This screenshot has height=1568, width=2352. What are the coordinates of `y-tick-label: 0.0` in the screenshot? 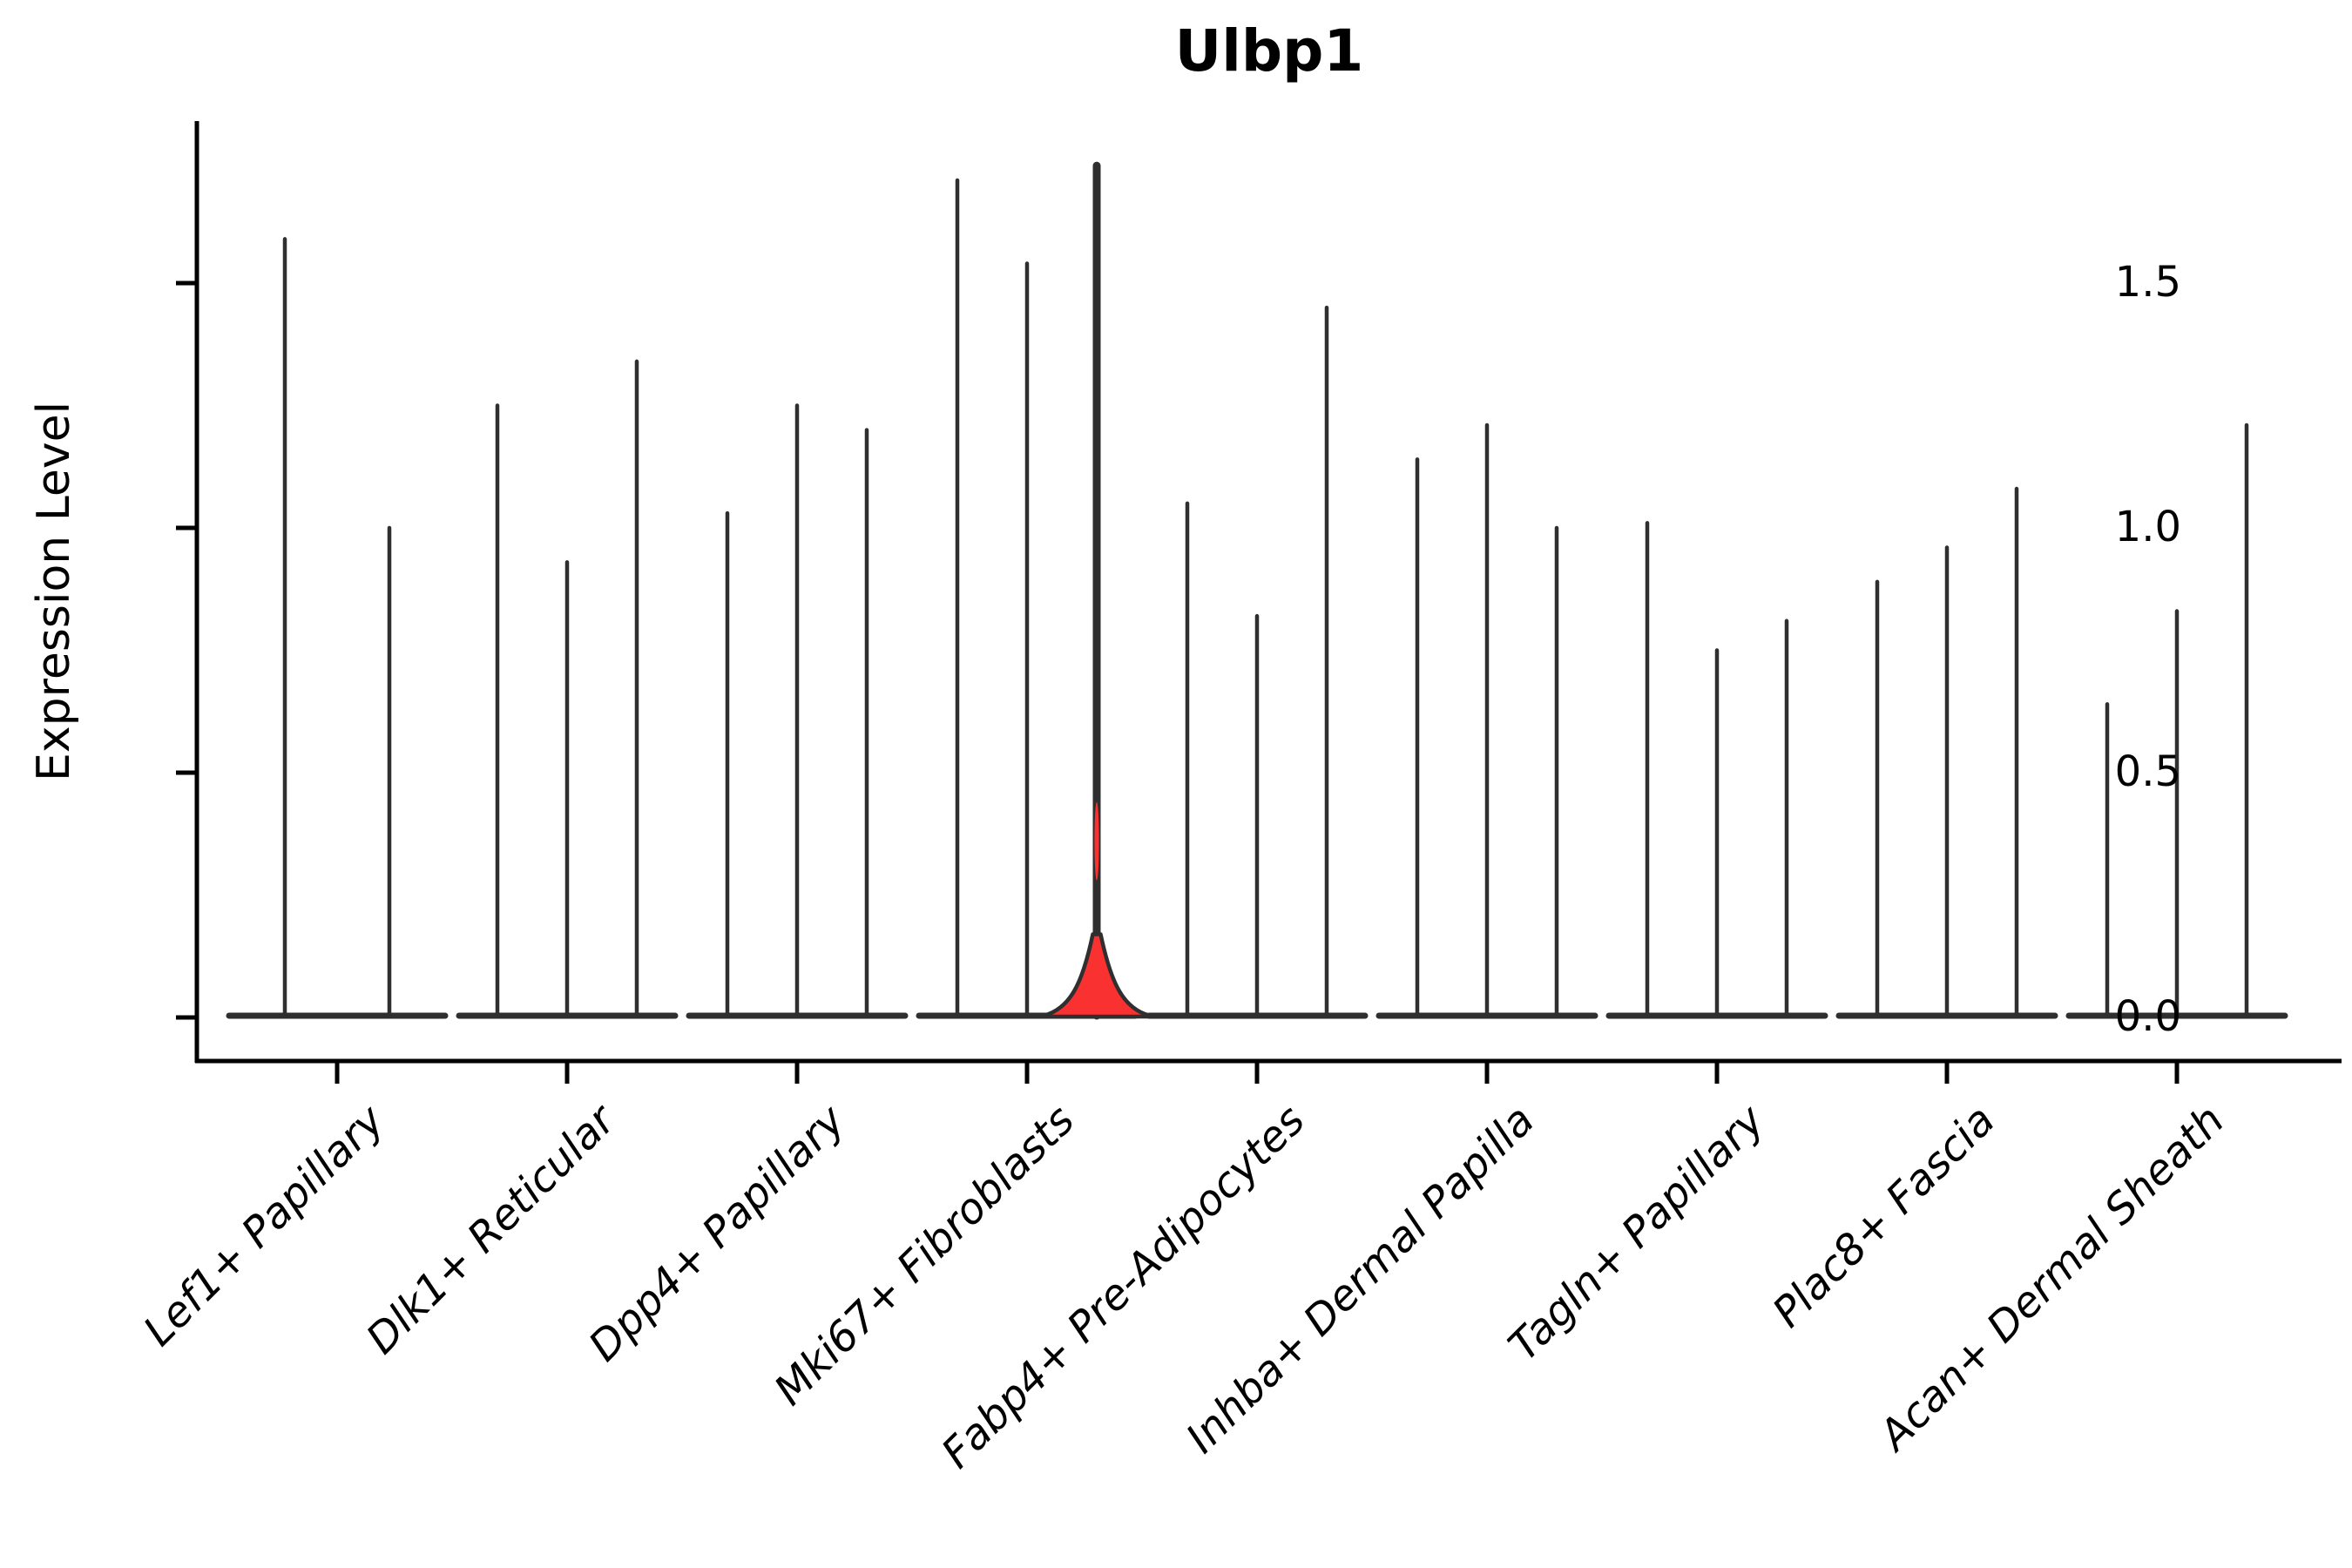 It's located at (2147, 1016).